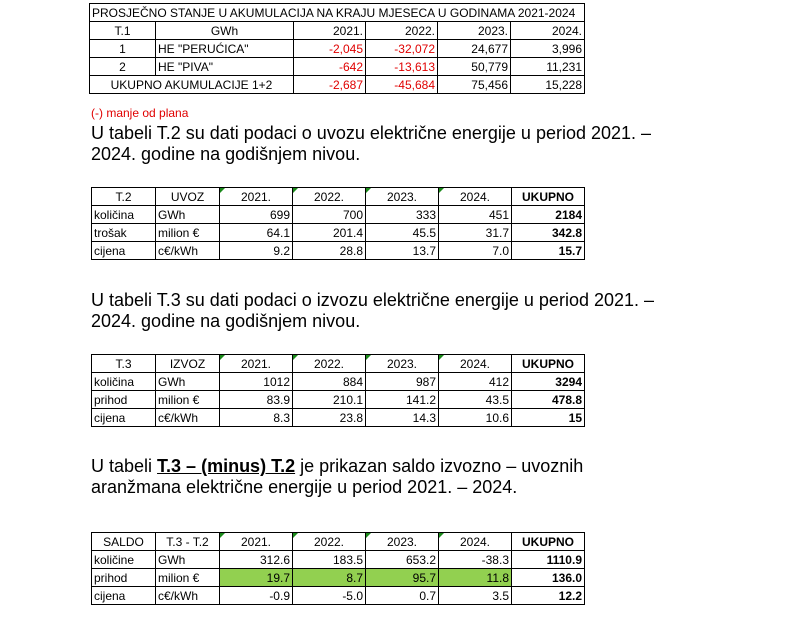 The image size is (785, 618). What do you see at coordinates (329, 417) in the screenshot?
I see `value-cell: 23.8` at bounding box center [329, 417].